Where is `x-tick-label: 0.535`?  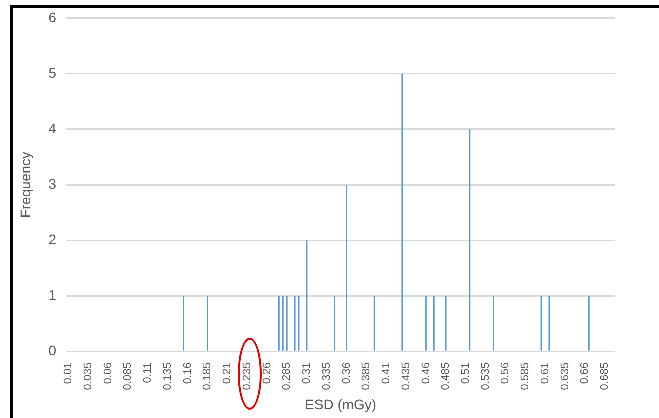
x-tick-label: 0.535 is located at coordinates (486, 376).